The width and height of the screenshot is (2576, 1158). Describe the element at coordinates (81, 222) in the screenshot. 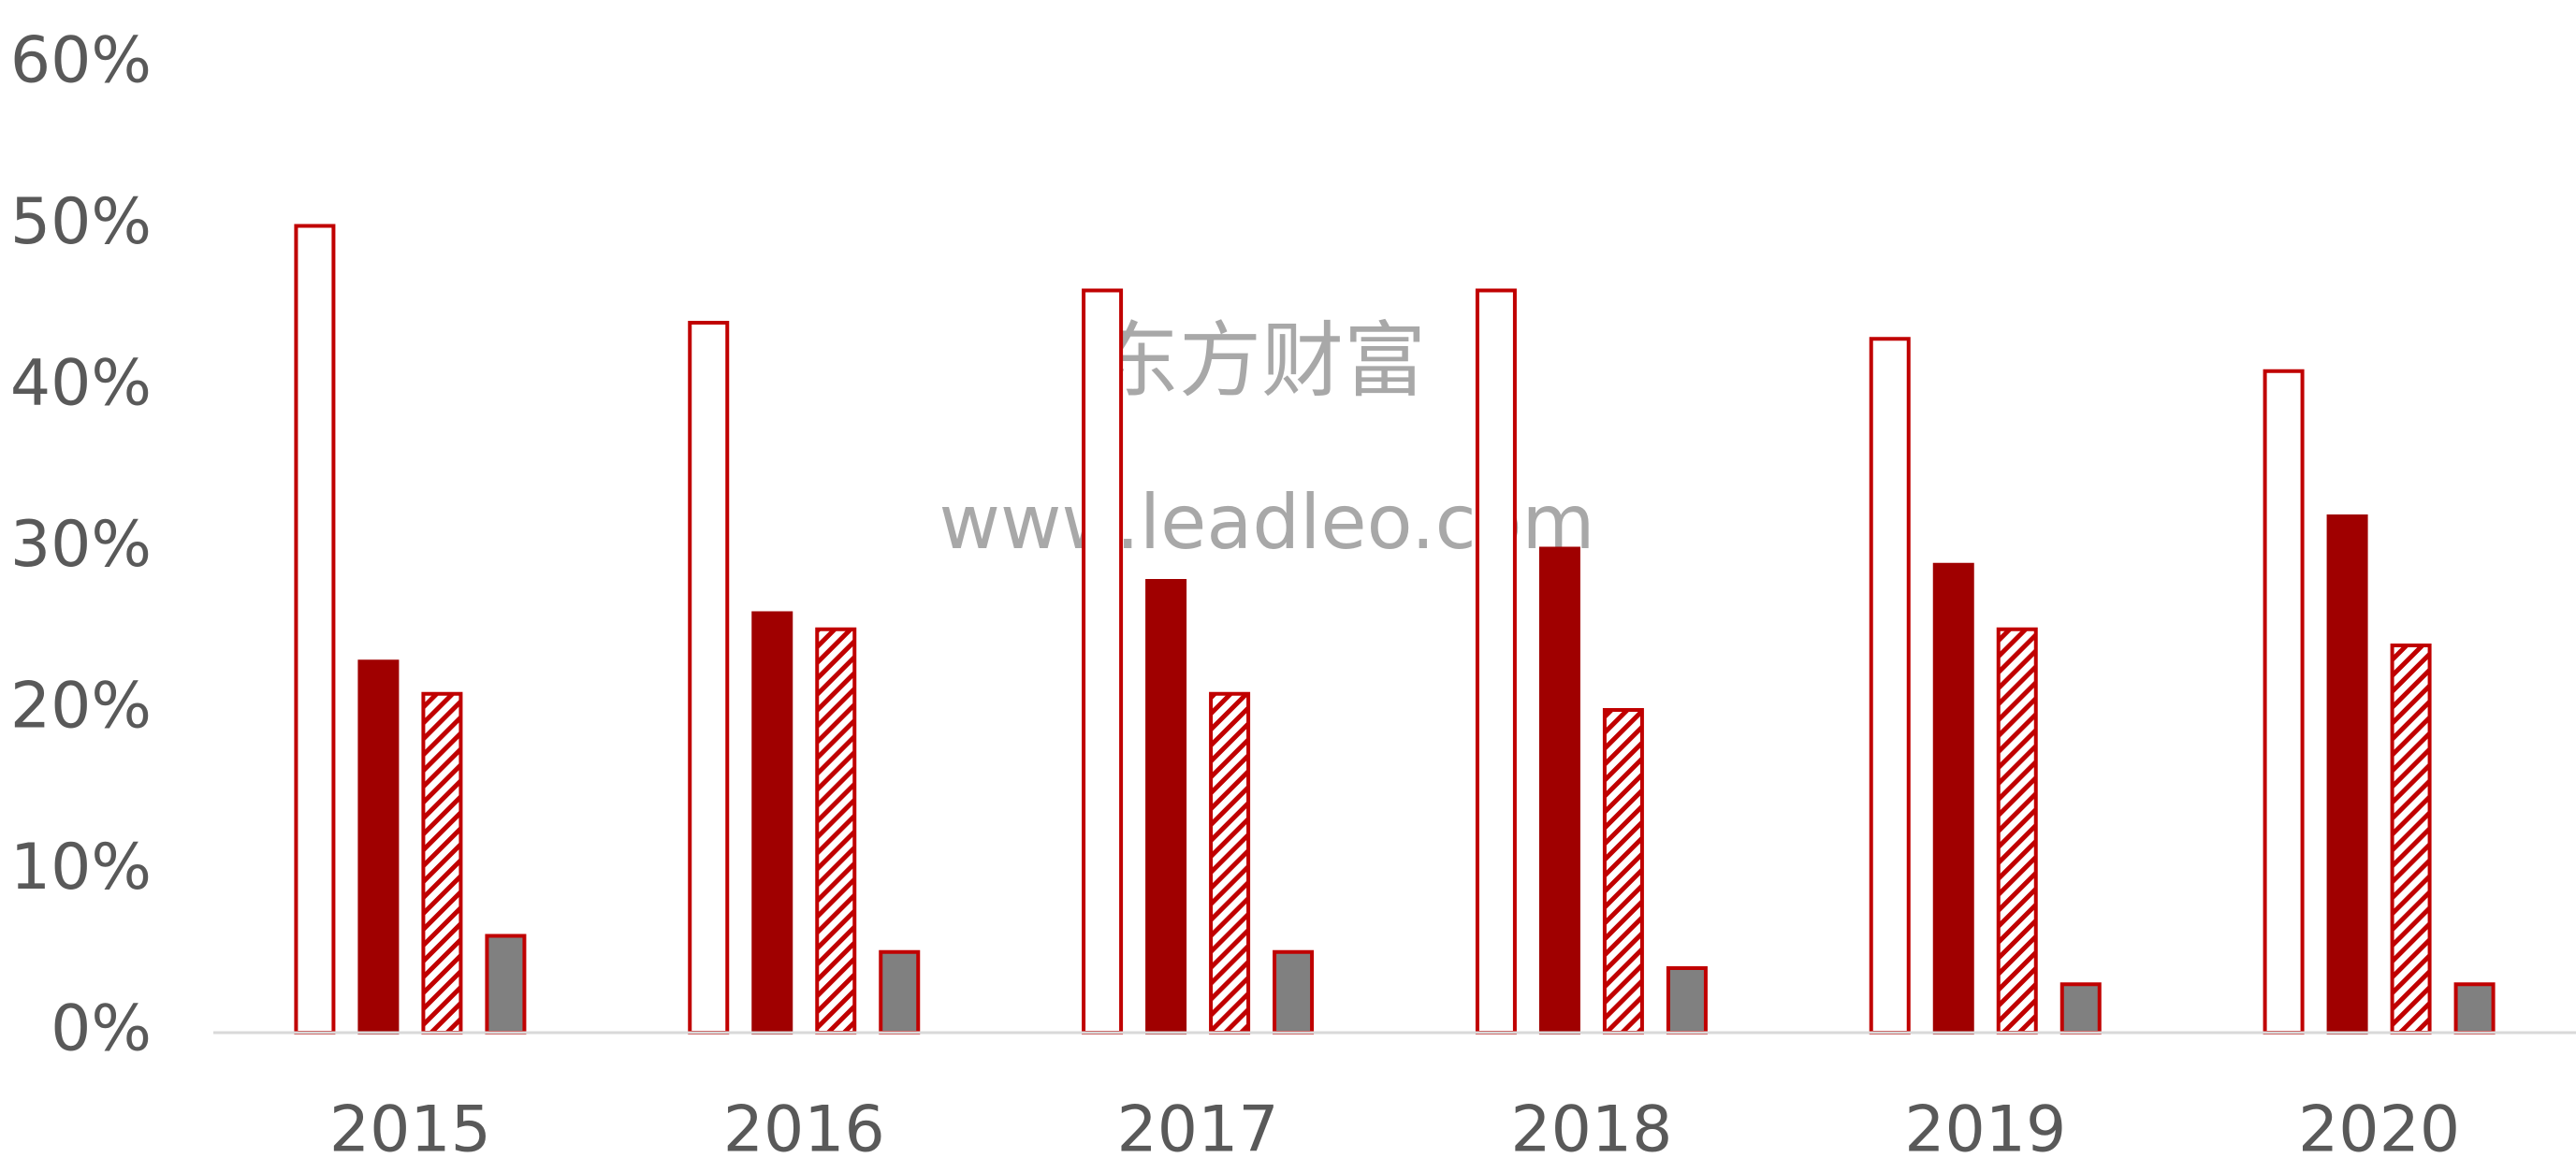

I see `y-tick-label: 50%` at that location.